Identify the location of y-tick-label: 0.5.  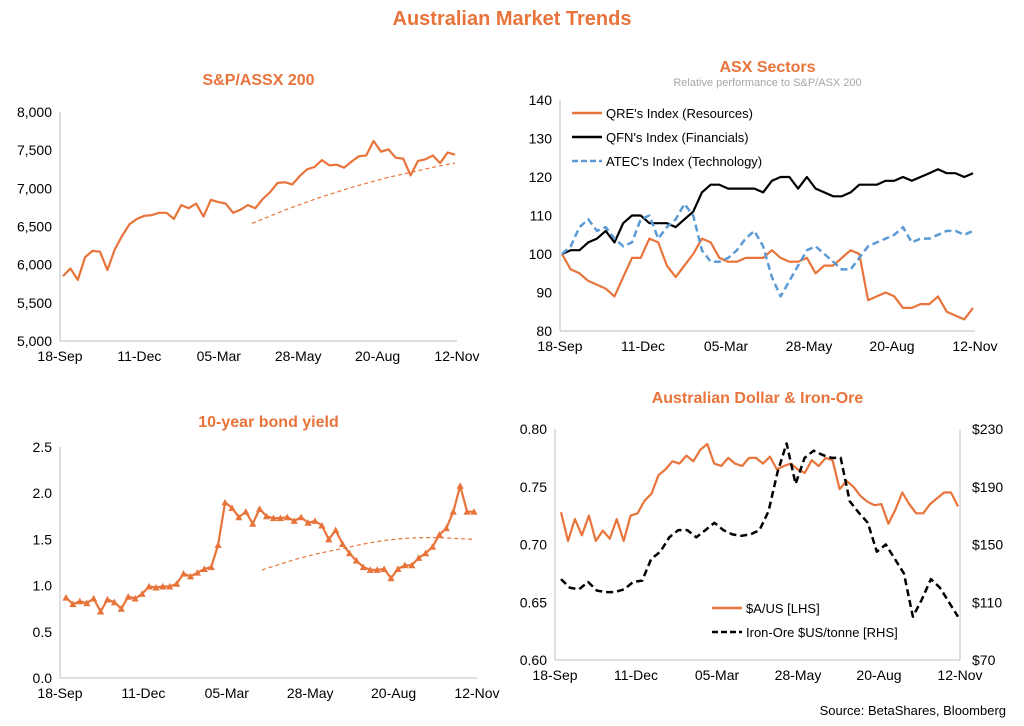
(43, 632).